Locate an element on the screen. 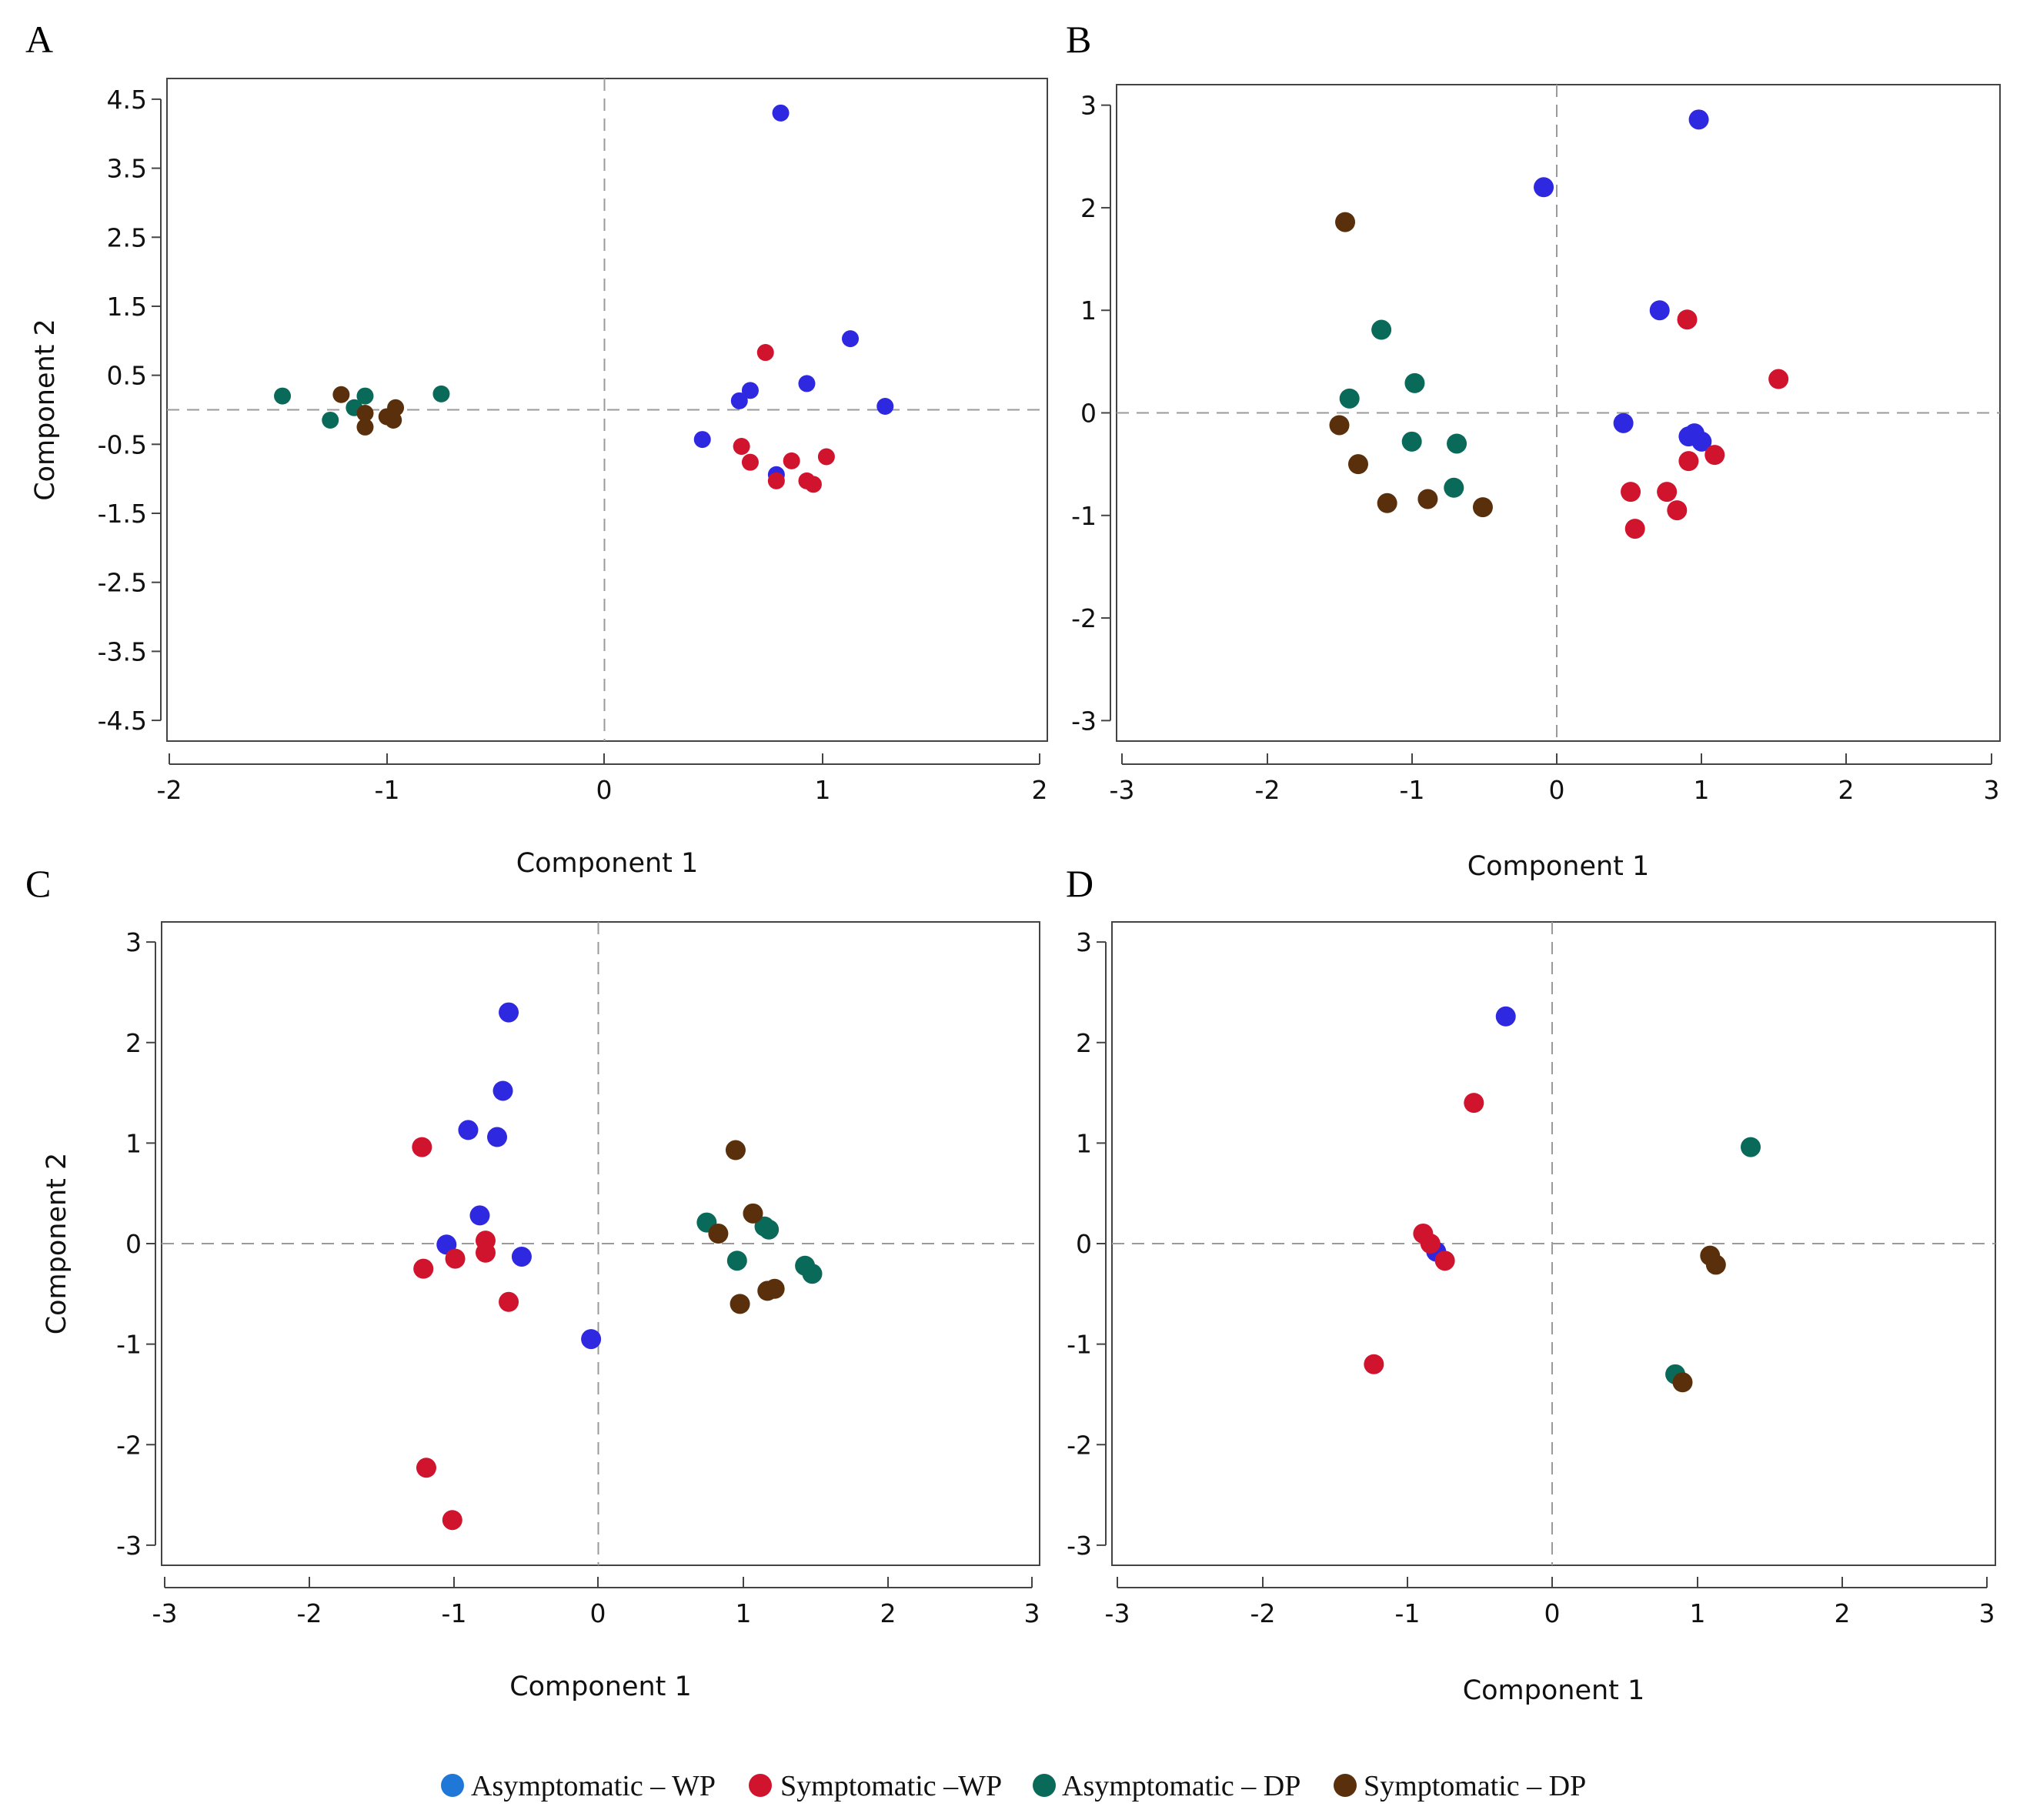 Image resolution: width=2020 pixels, height=1820 pixels. legend-marker-sd is located at coordinates (1345, 1786).